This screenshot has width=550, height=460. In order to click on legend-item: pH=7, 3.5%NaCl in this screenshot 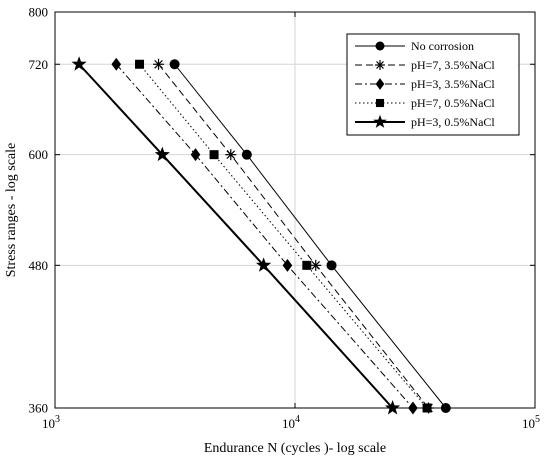, I will do `click(425, 65)`.